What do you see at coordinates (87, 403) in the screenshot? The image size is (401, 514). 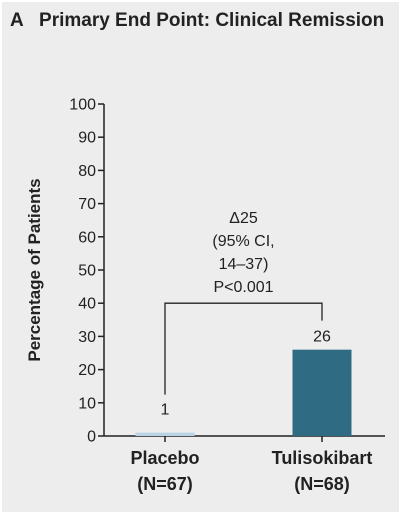 I see `y-tick-label: 10` at bounding box center [87, 403].